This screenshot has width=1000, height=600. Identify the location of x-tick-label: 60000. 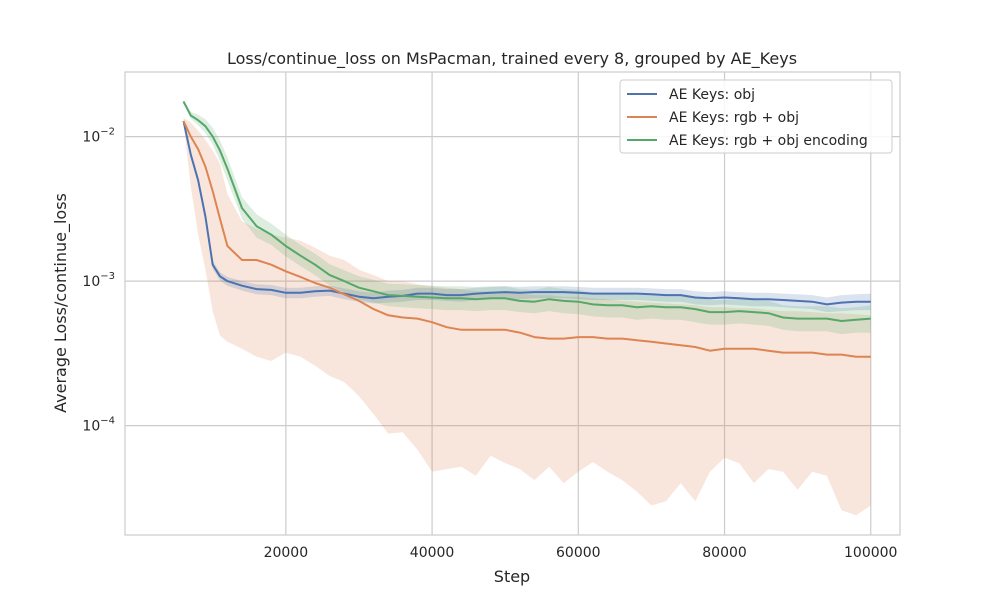
(578, 553).